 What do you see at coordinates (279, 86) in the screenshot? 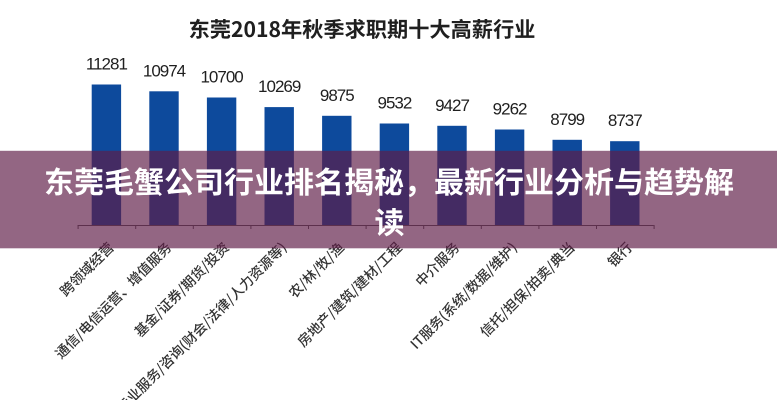
I see `svg-text: 10269` at bounding box center [279, 86].